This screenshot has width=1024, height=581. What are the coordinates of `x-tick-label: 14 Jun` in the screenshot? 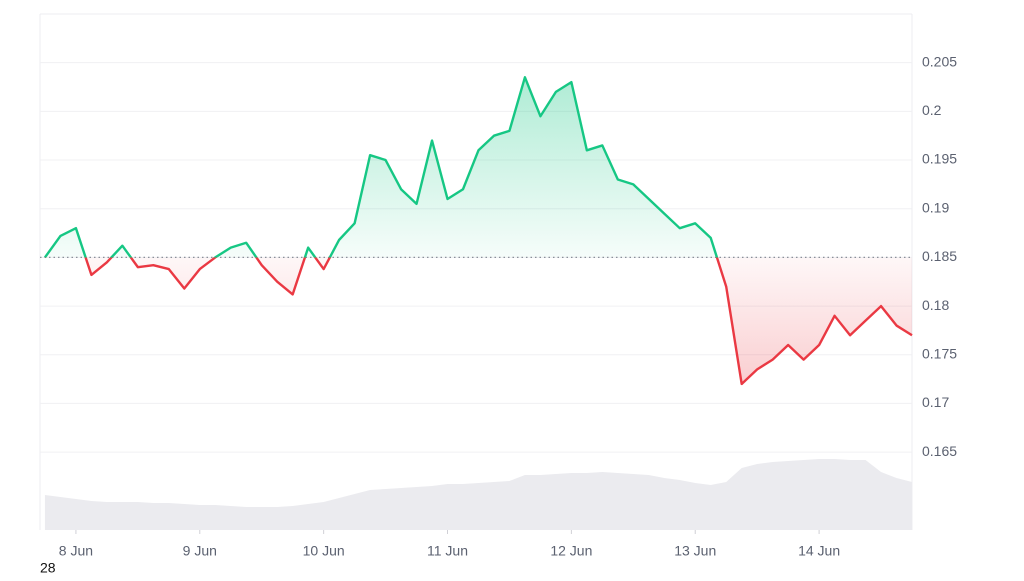 It's located at (819, 551).